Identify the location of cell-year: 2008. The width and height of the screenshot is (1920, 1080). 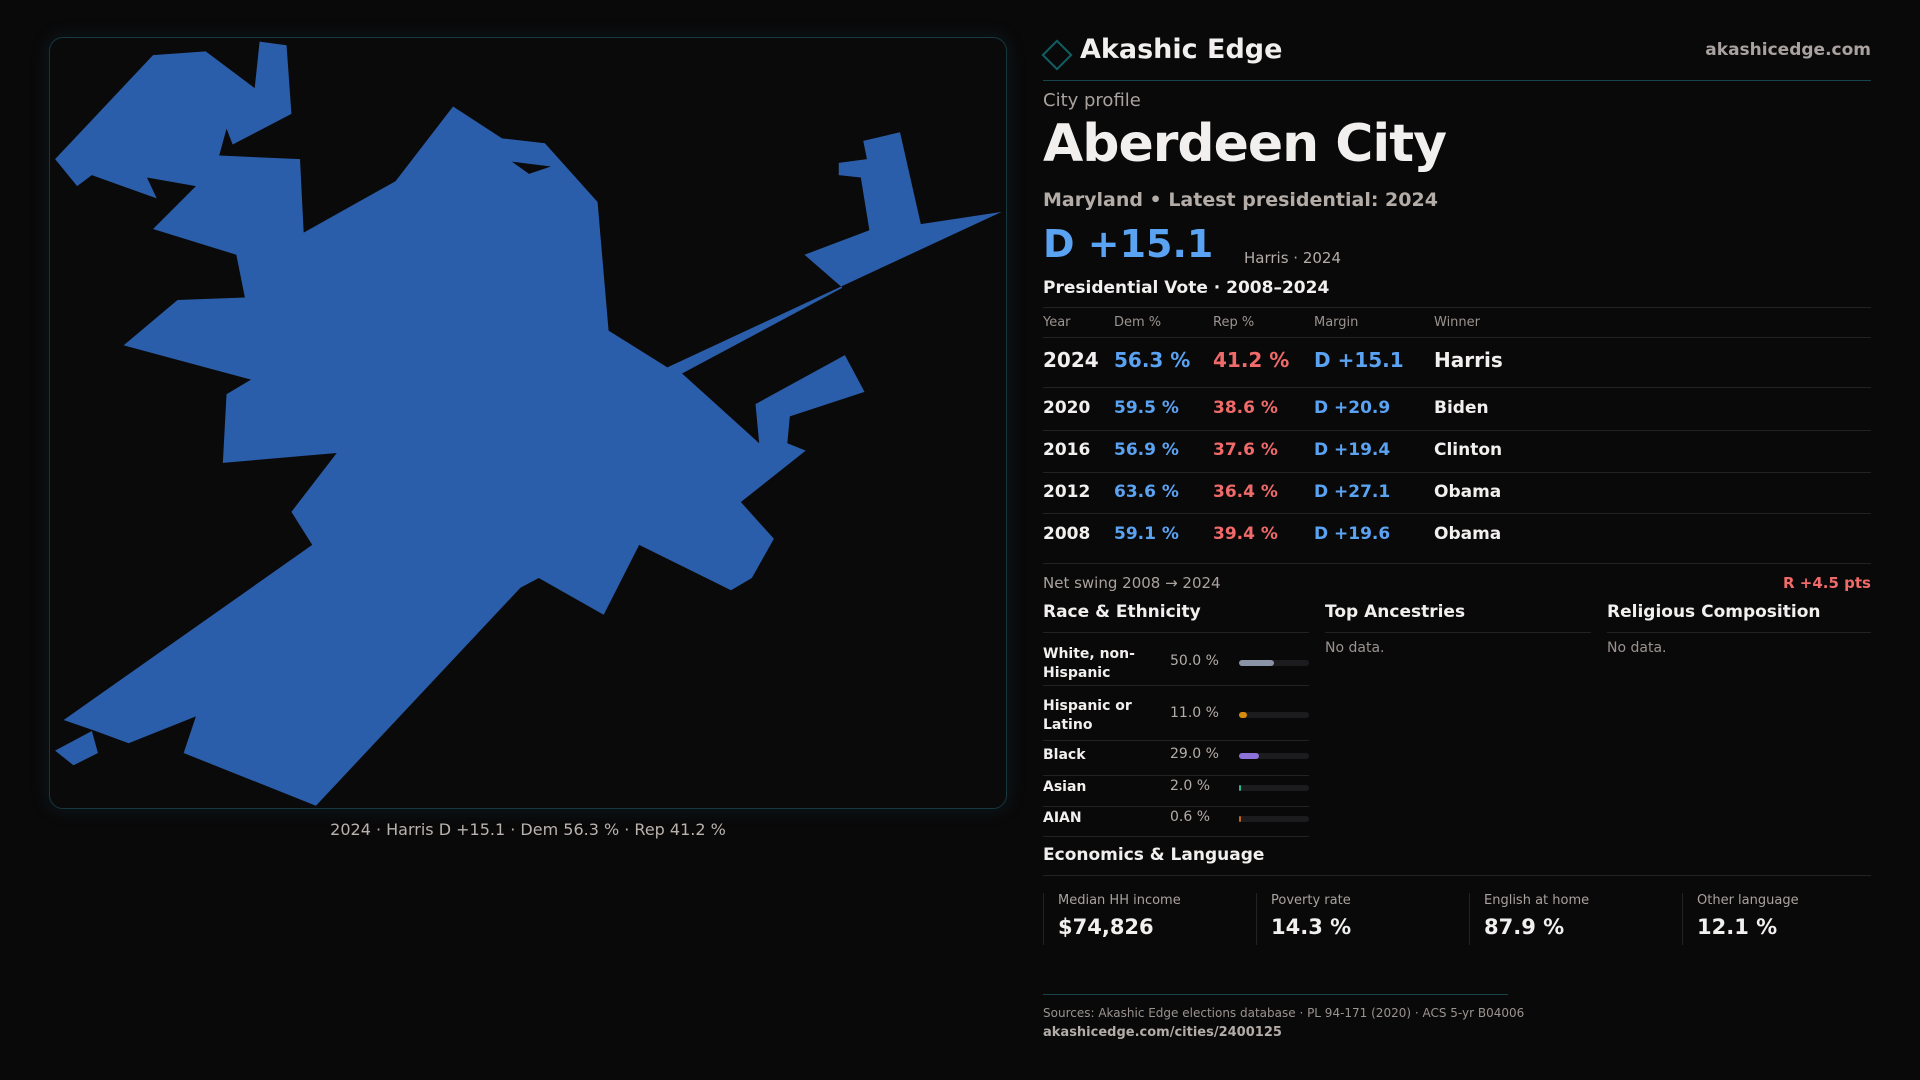
(1067, 534).